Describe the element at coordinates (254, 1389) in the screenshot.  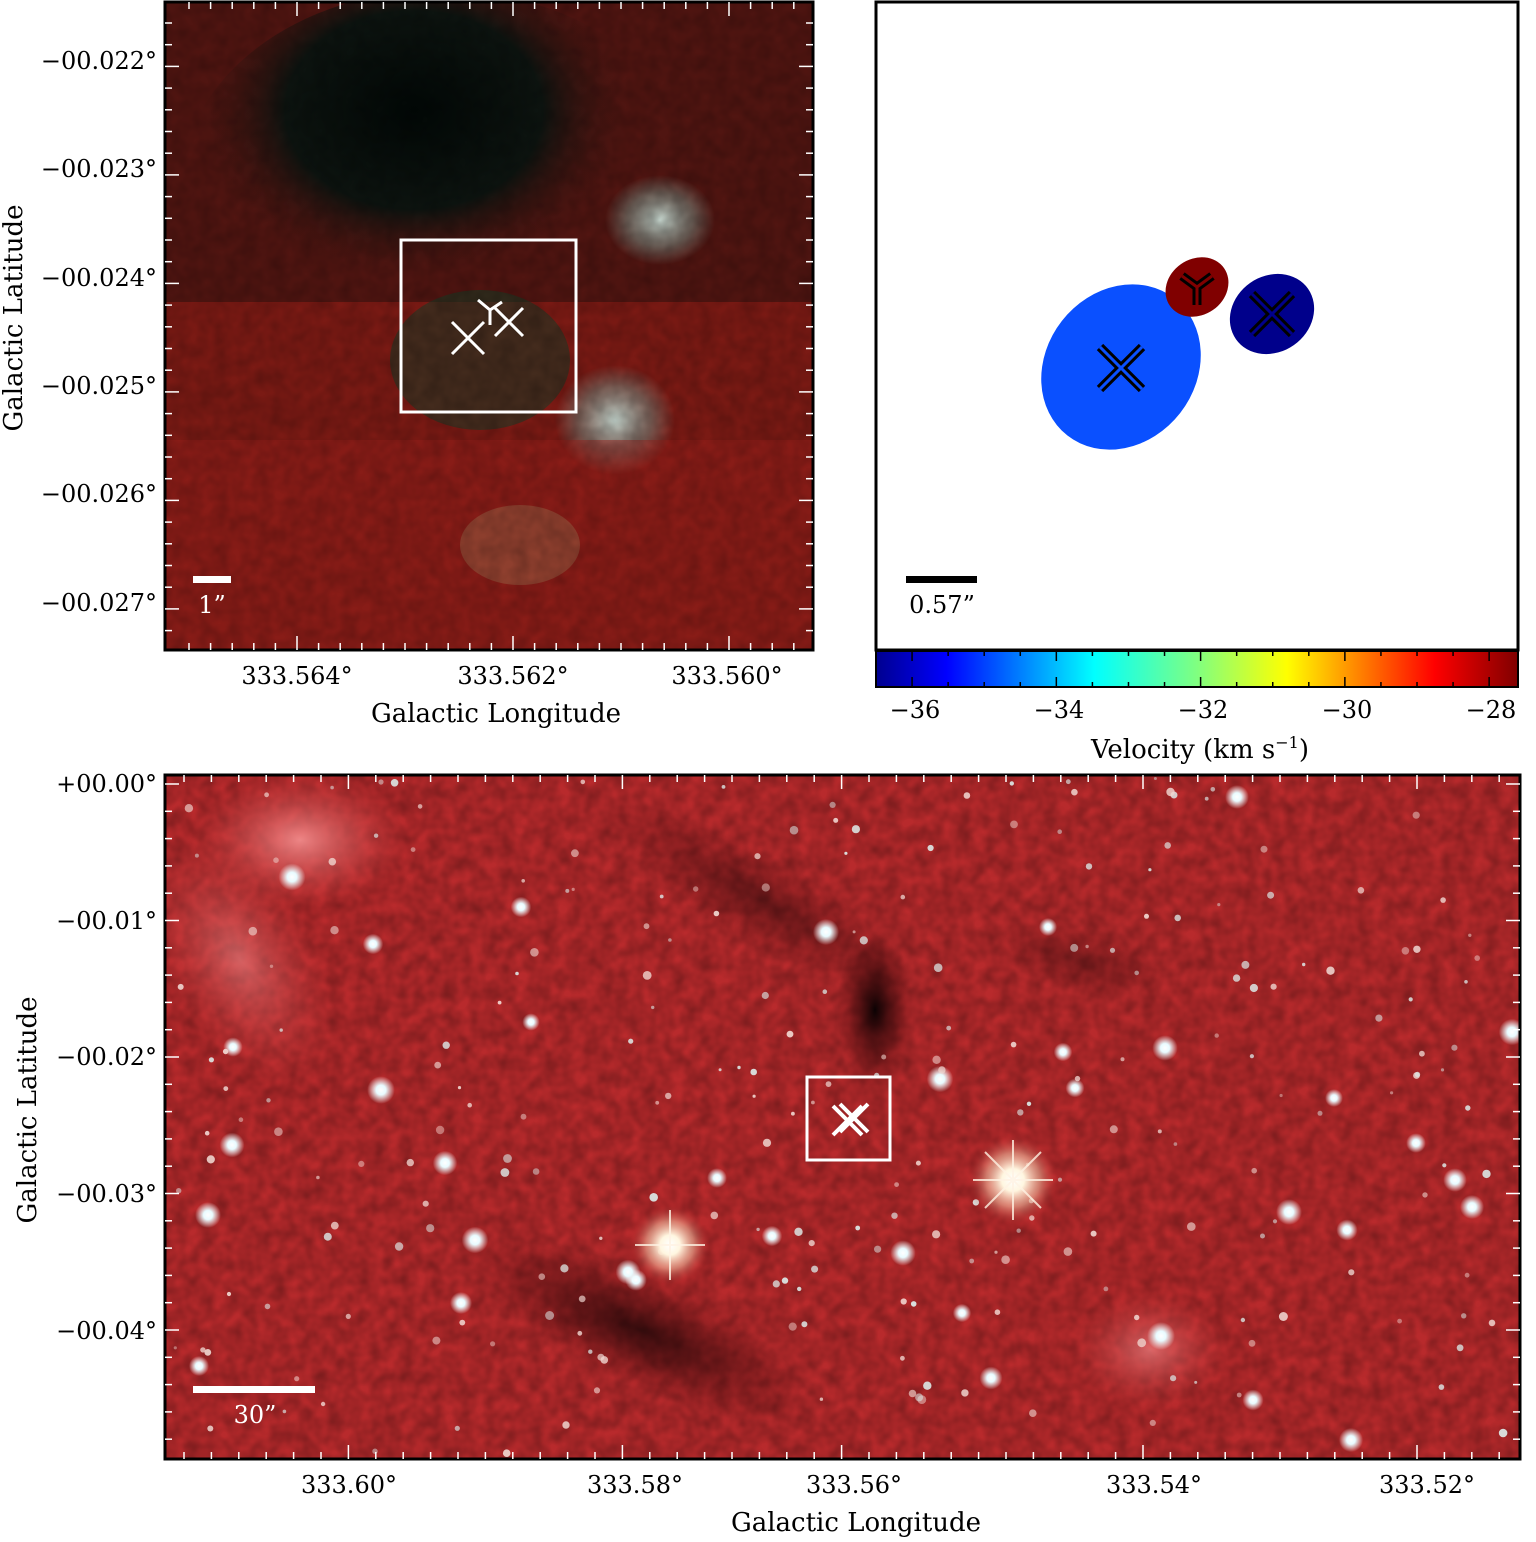
I see `scale-bar` at that location.